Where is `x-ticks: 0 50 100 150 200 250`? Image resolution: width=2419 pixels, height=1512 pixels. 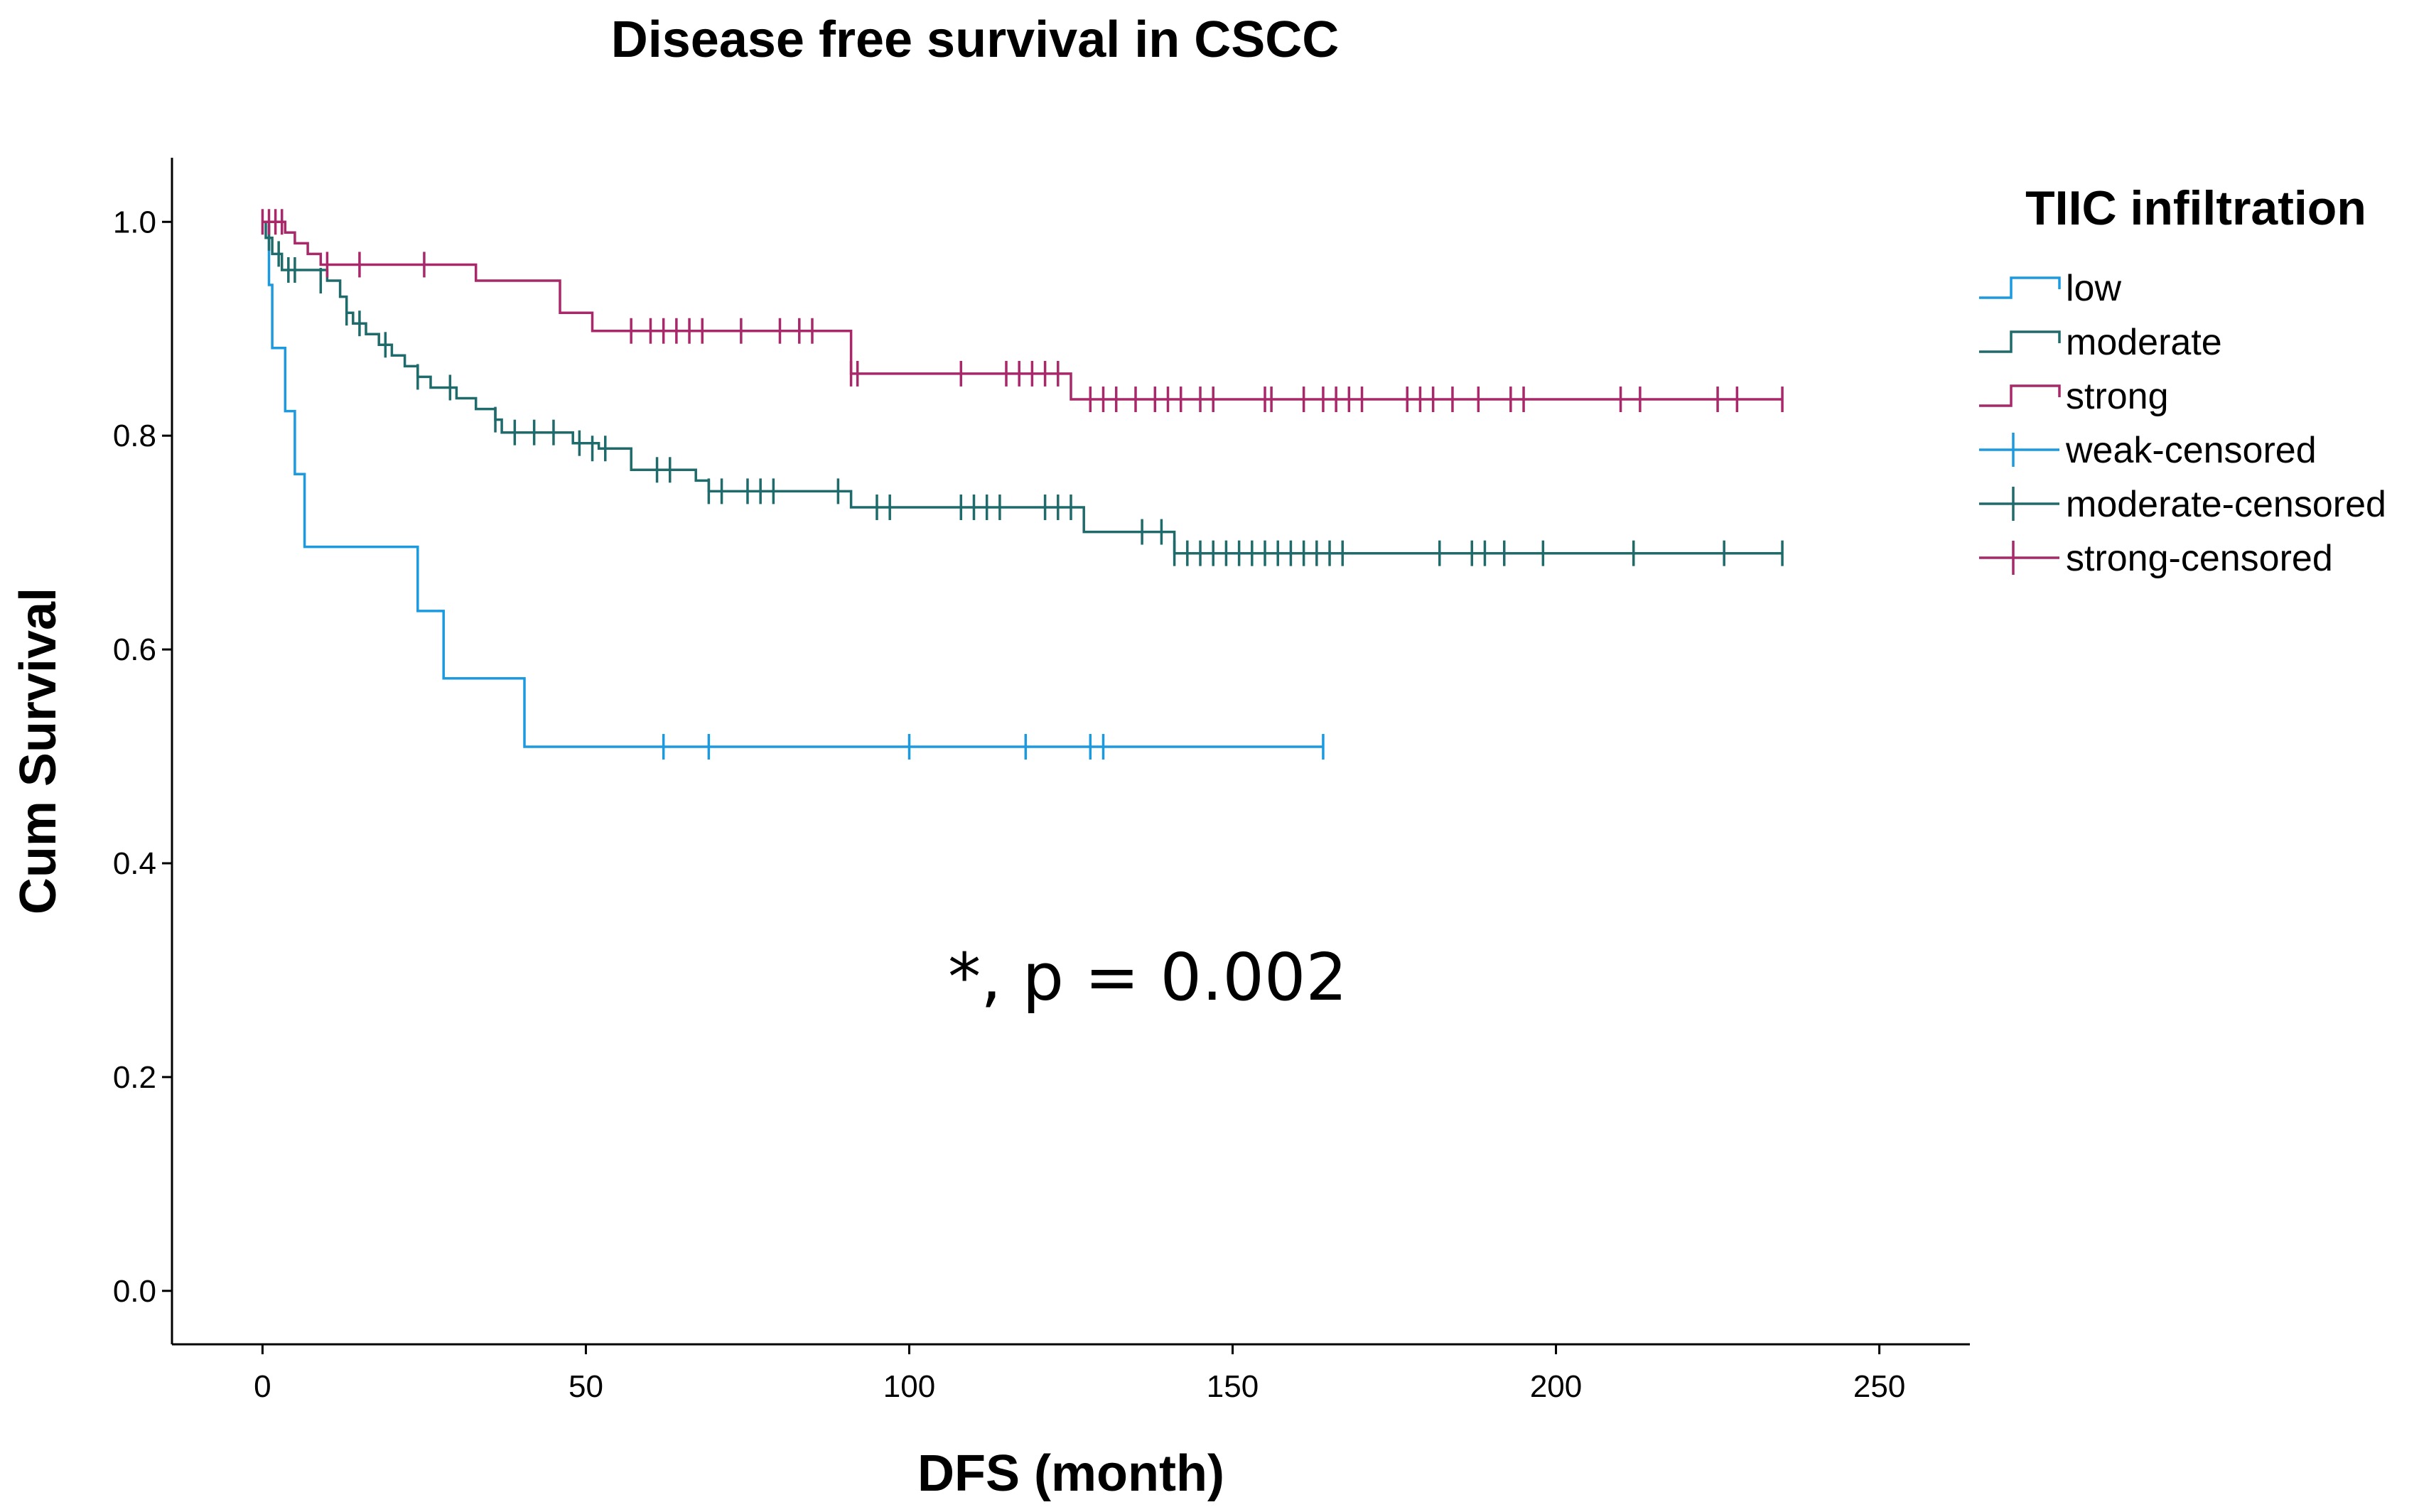
x-ticks: 0 50 100 150 200 250 is located at coordinates (1080, 1374).